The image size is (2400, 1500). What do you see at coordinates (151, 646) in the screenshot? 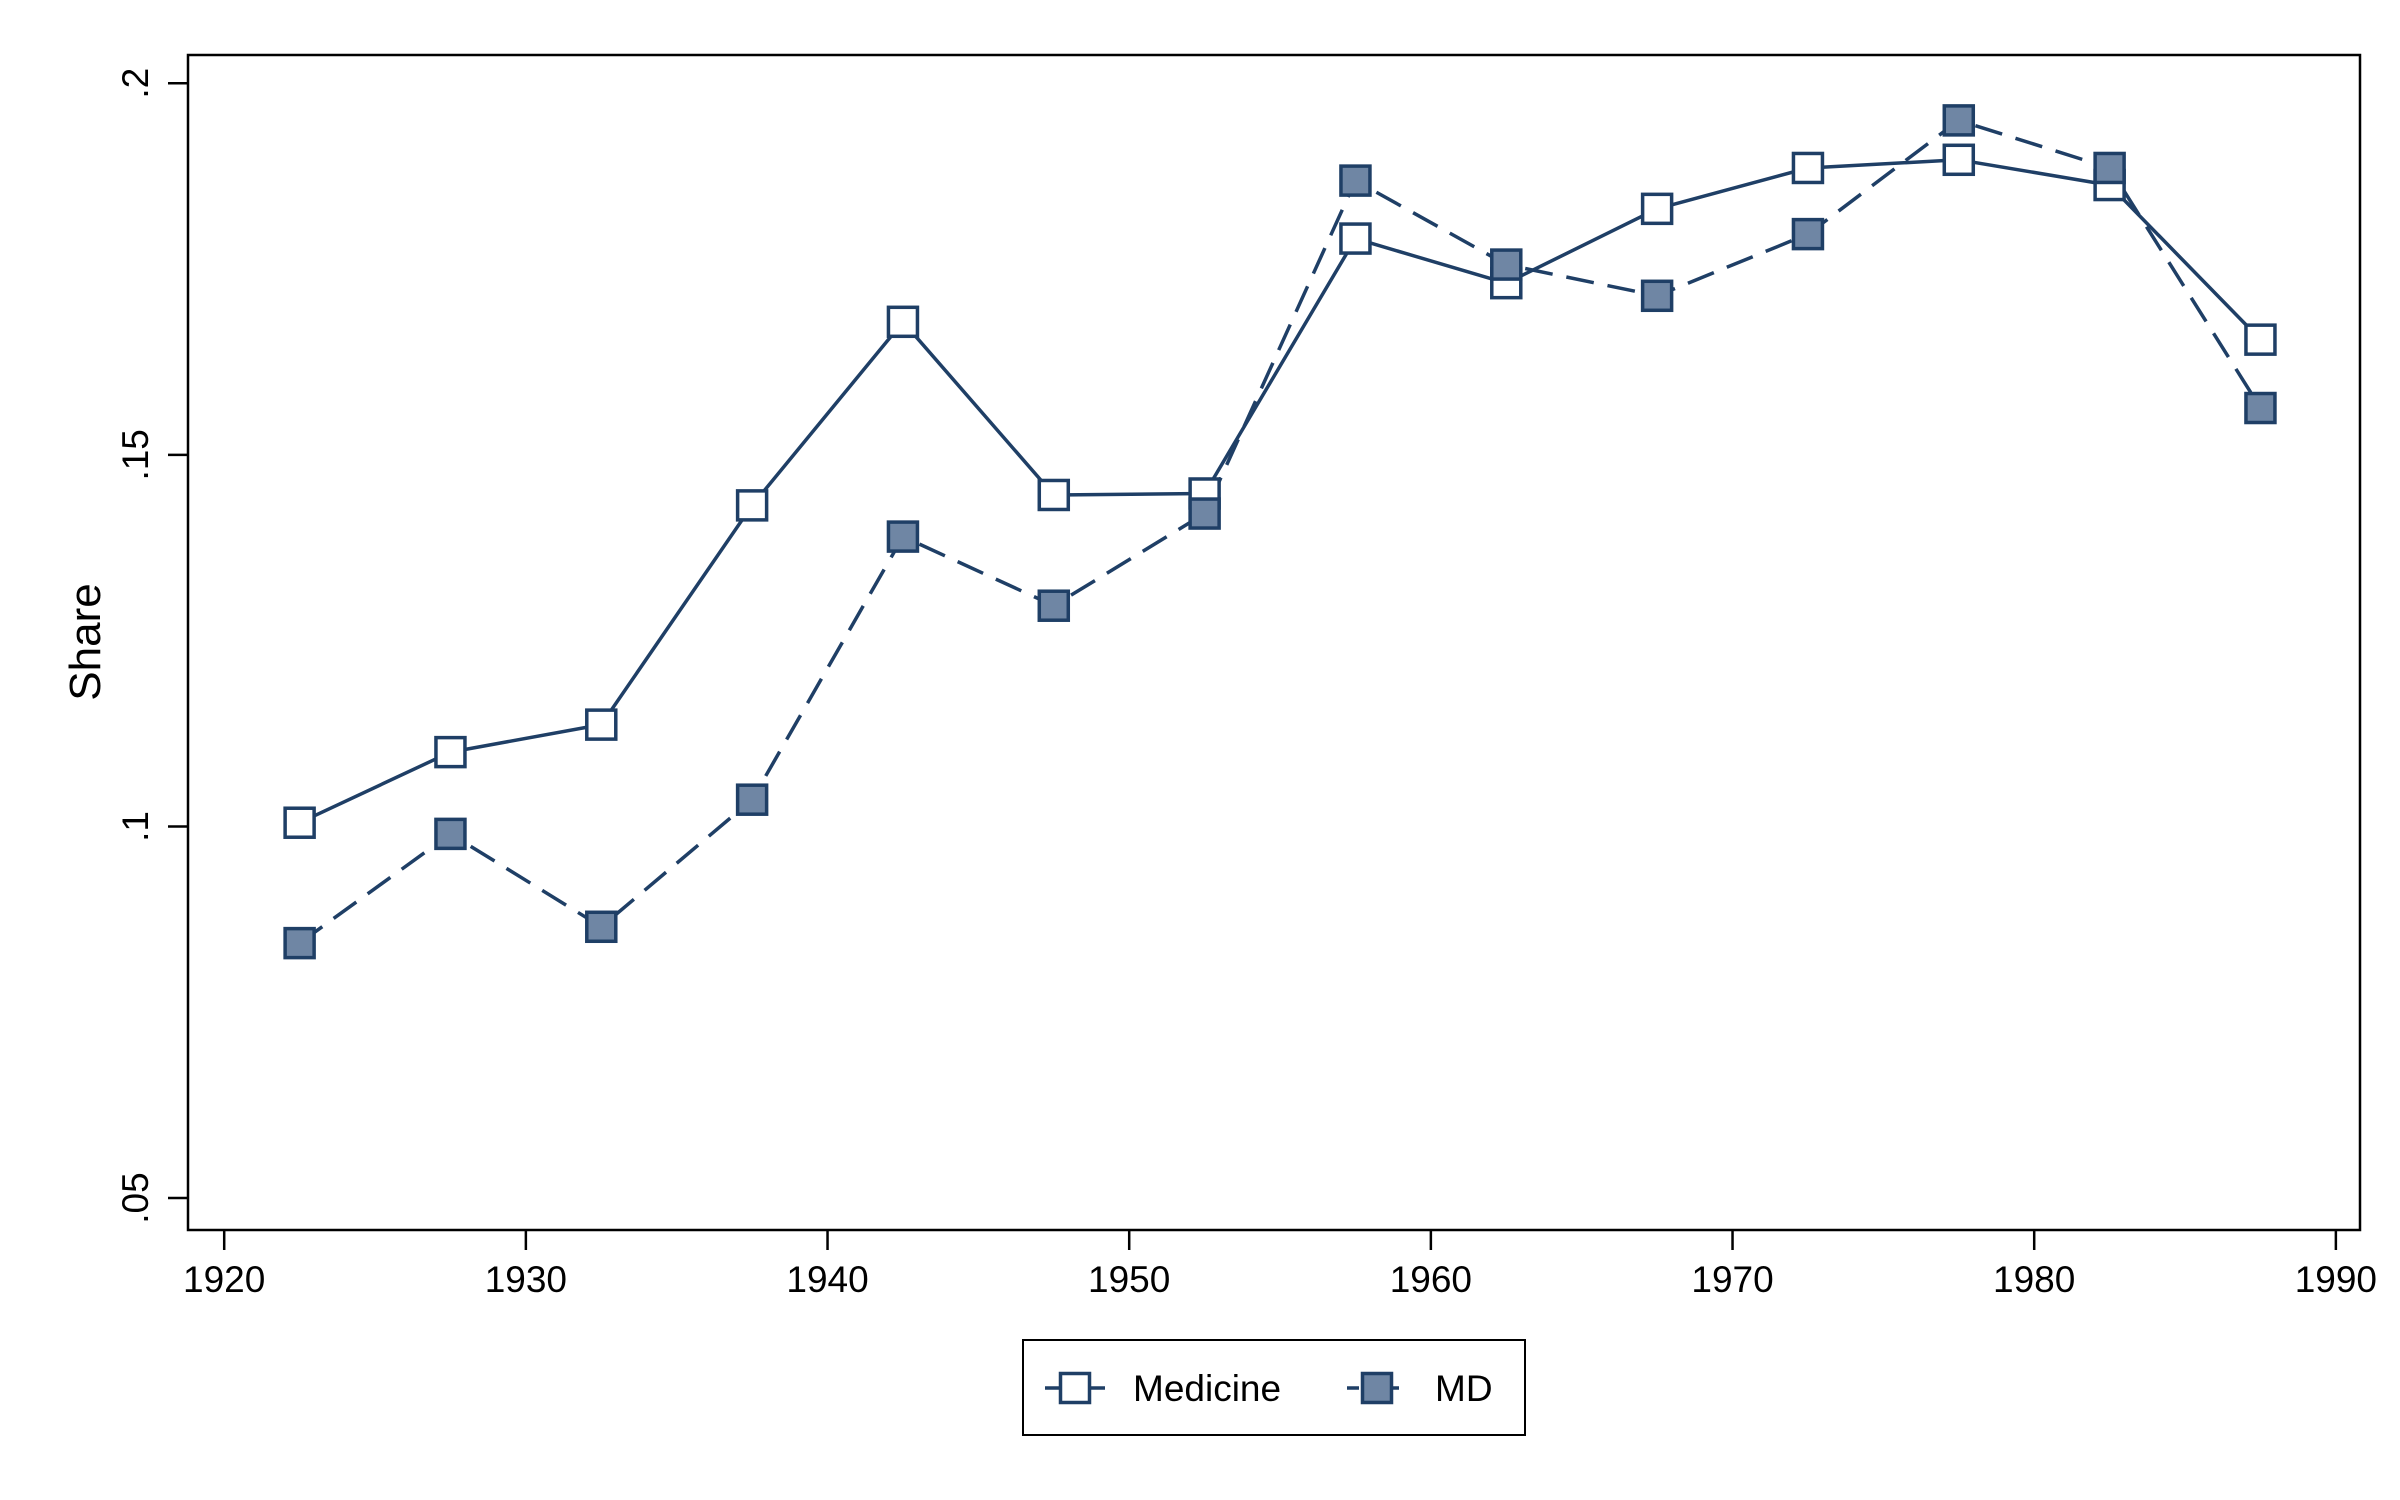
I see `y-axis: .05 .1 .15 .2` at bounding box center [151, 646].